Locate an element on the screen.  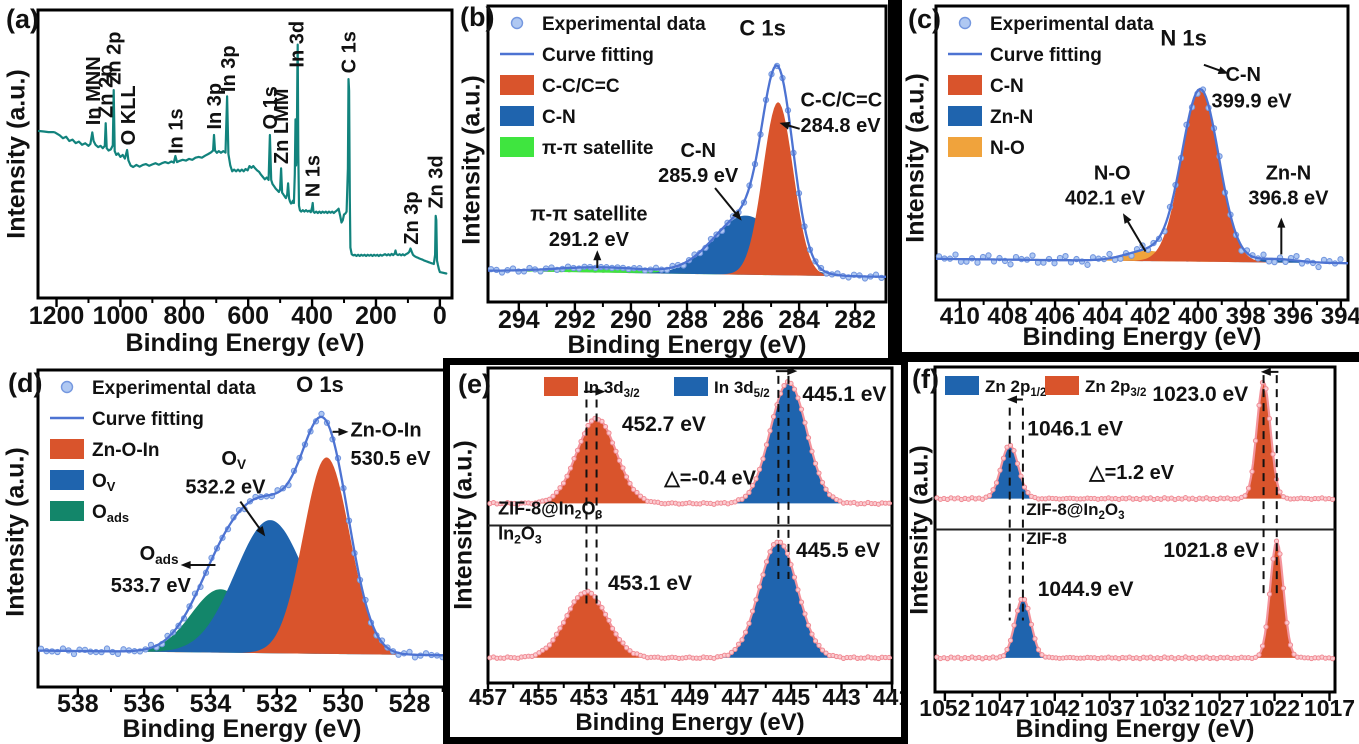
peak-label: In MNN is located at coordinates (94, 90).